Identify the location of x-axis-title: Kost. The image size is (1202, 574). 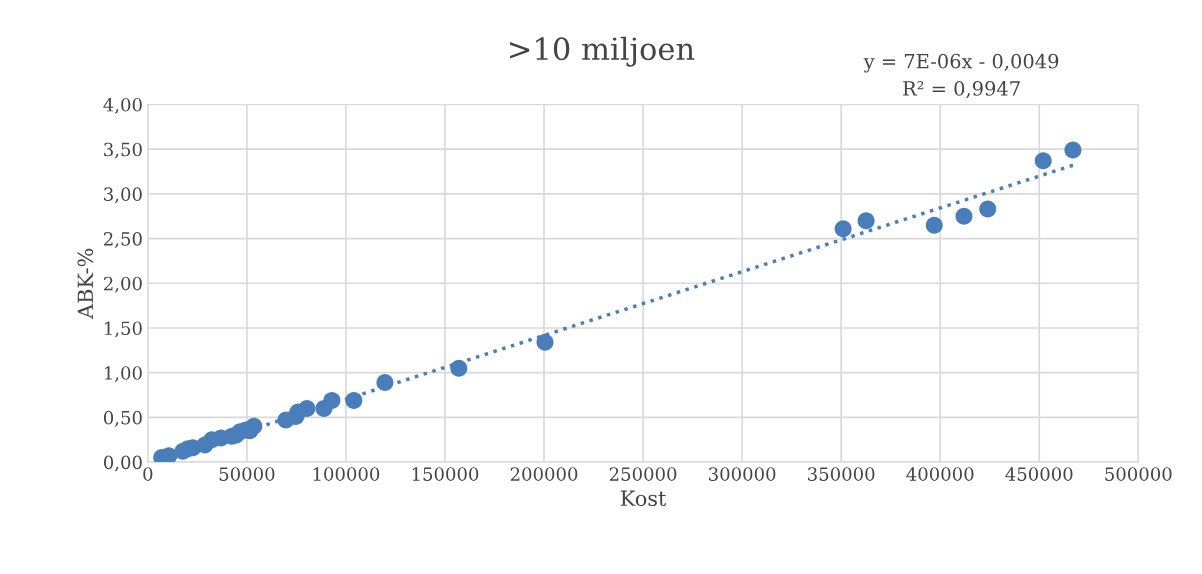
(643, 498).